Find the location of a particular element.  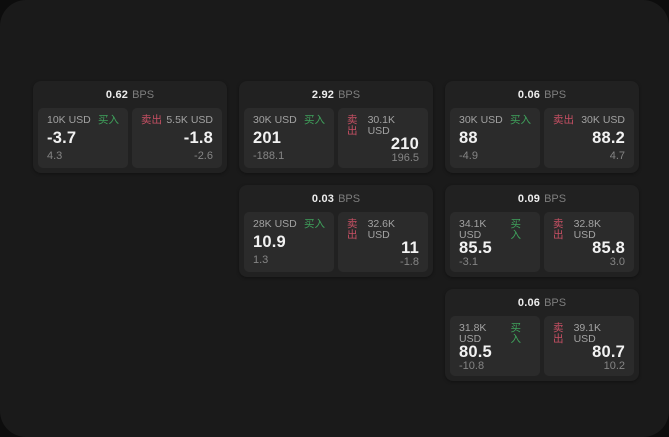

sell-panel-top: 卖出 30K USD is located at coordinates (589, 120).